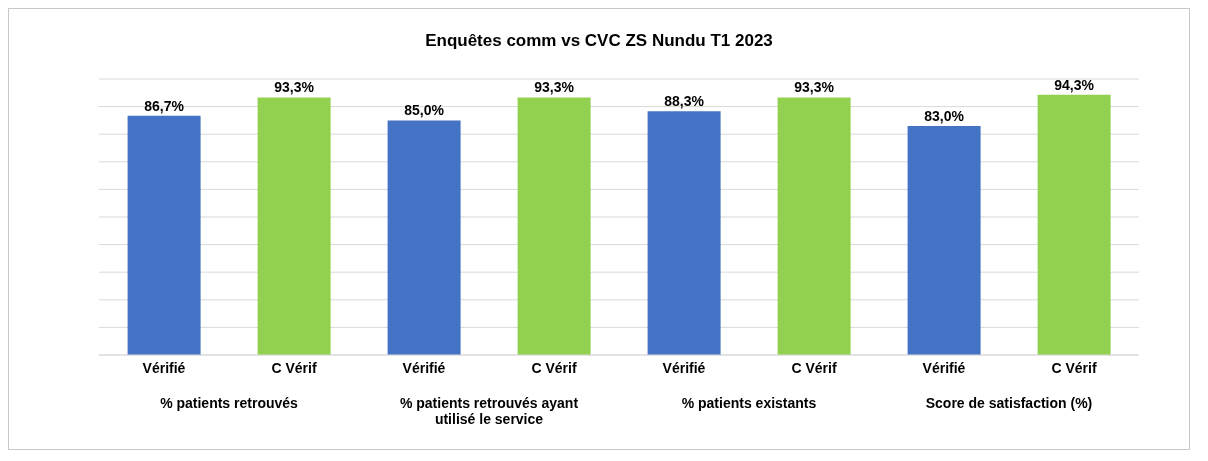 The height and width of the screenshot is (461, 1208). Describe the element at coordinates (229, 404) in the screenshot. I see `text: % patients retrouvés` at that location.